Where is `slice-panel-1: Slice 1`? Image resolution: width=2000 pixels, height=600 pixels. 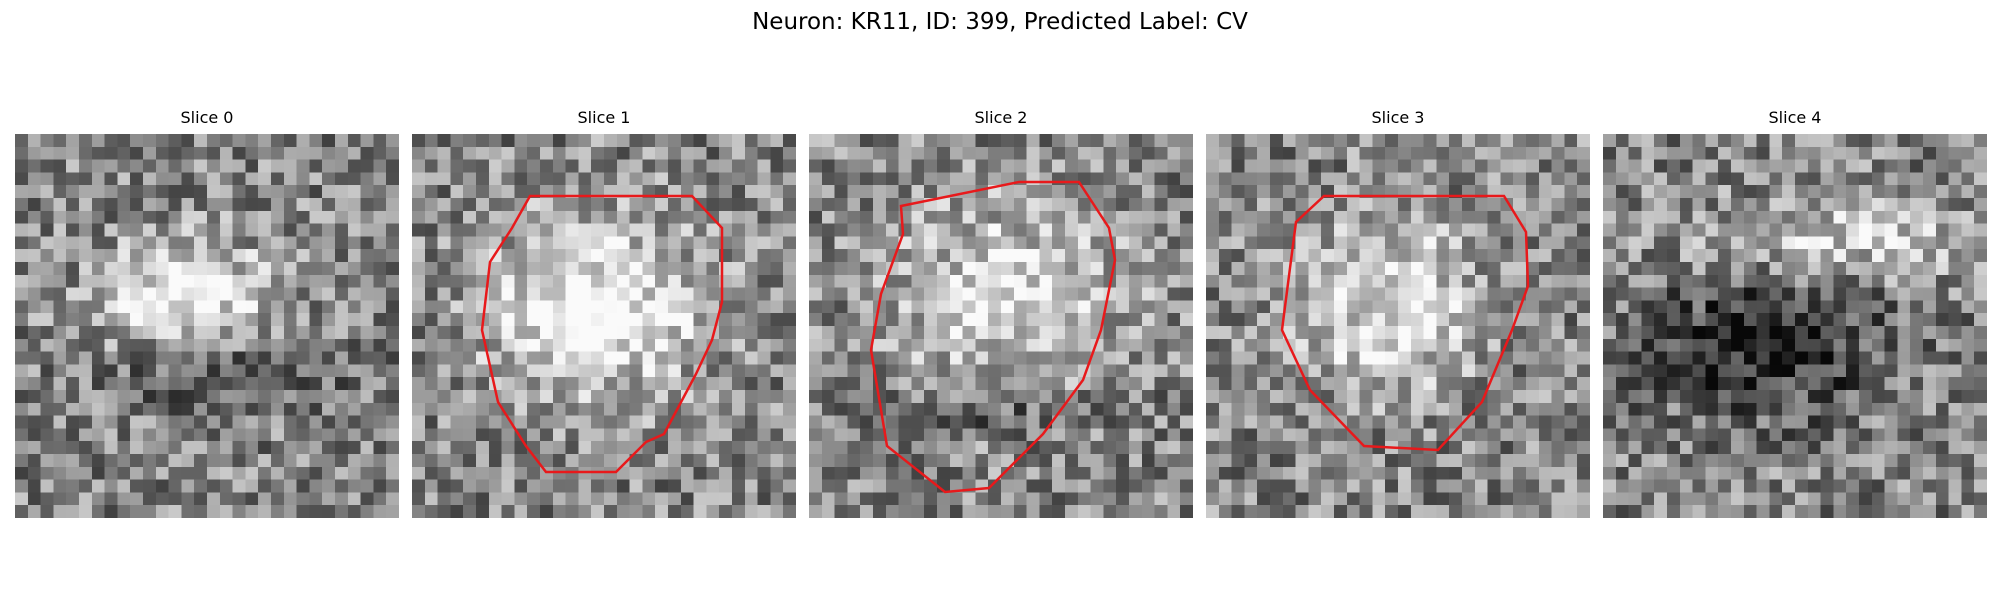 slice-panel-1: Slice 1 is located at coordinates (604, 313).